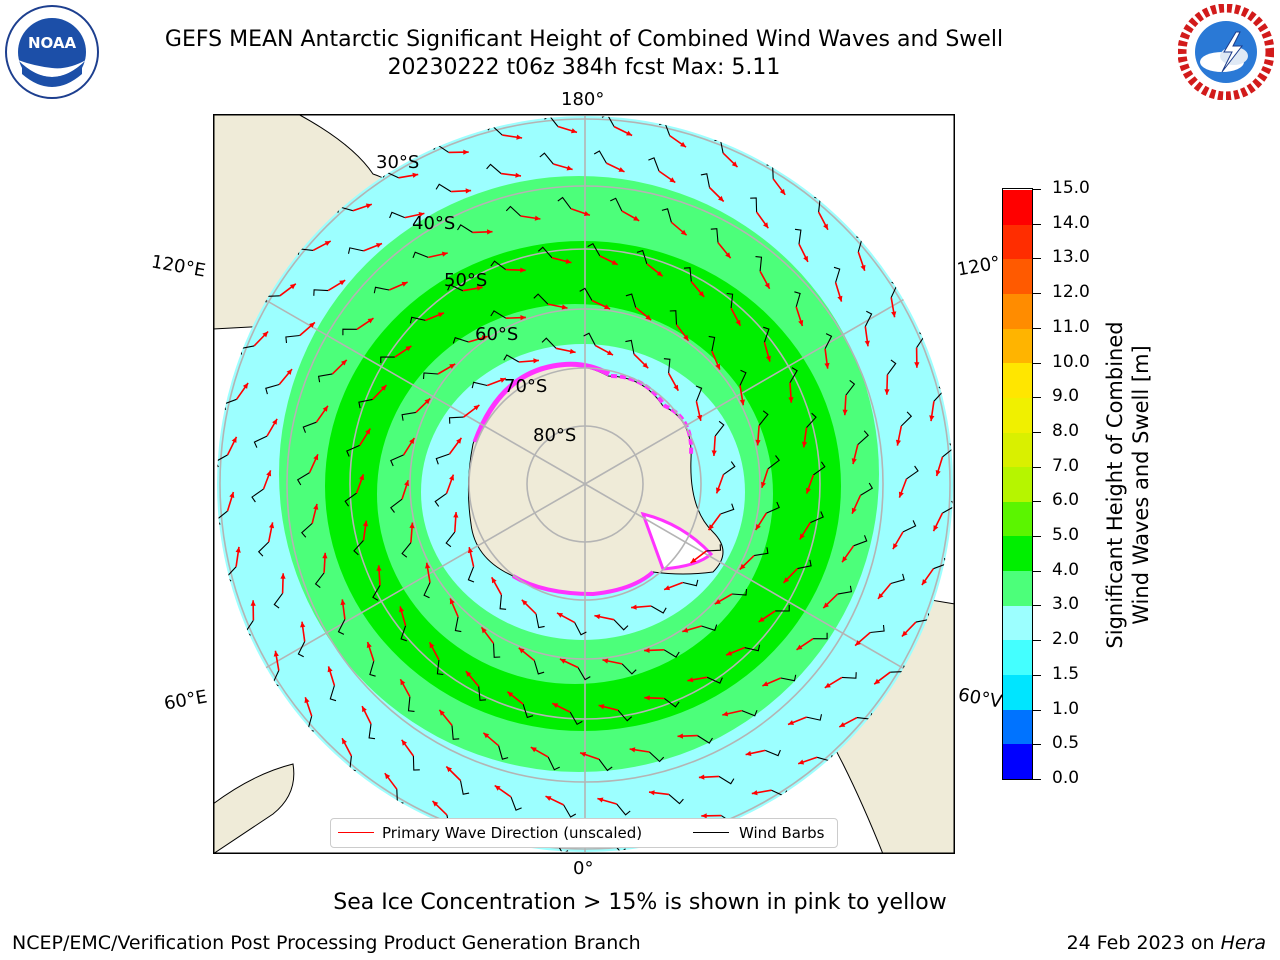  Describe the element at coordinates (1071, 361) in the screenshot. I see `colorbar-tick-label: 10.0` at that location.